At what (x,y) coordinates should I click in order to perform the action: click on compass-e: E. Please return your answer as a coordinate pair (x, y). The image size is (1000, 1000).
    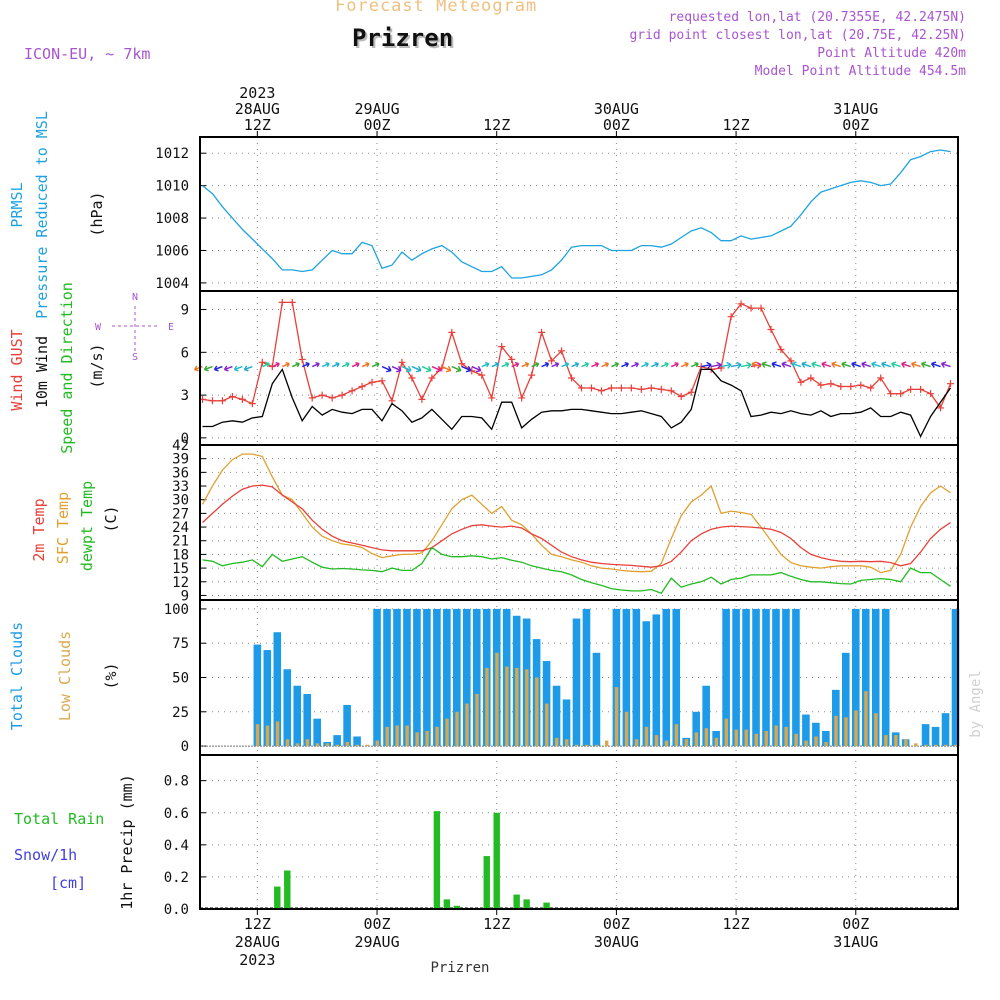
    Looking at the image, I should click on (171, 327).